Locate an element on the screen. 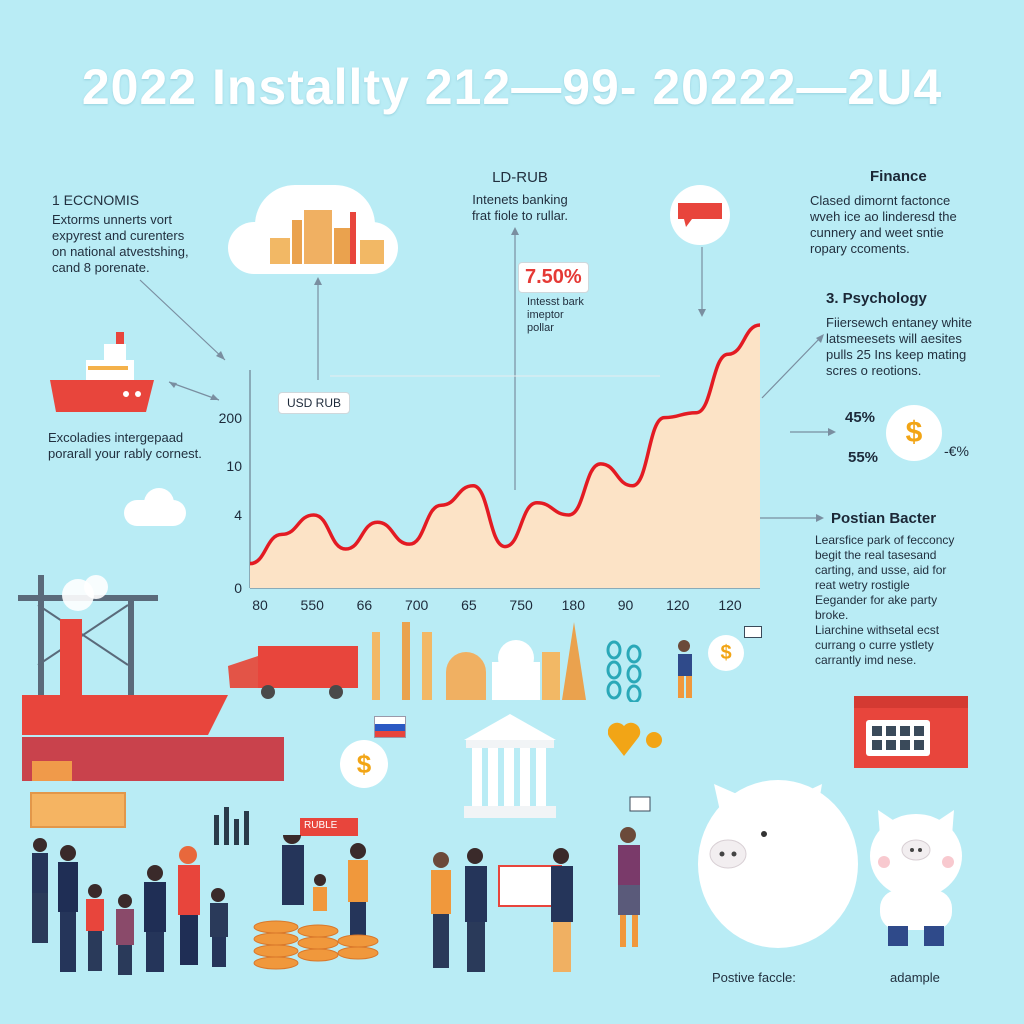  postian-b1-line-2: begit the real tasesand is located at coordinates (876, 555).